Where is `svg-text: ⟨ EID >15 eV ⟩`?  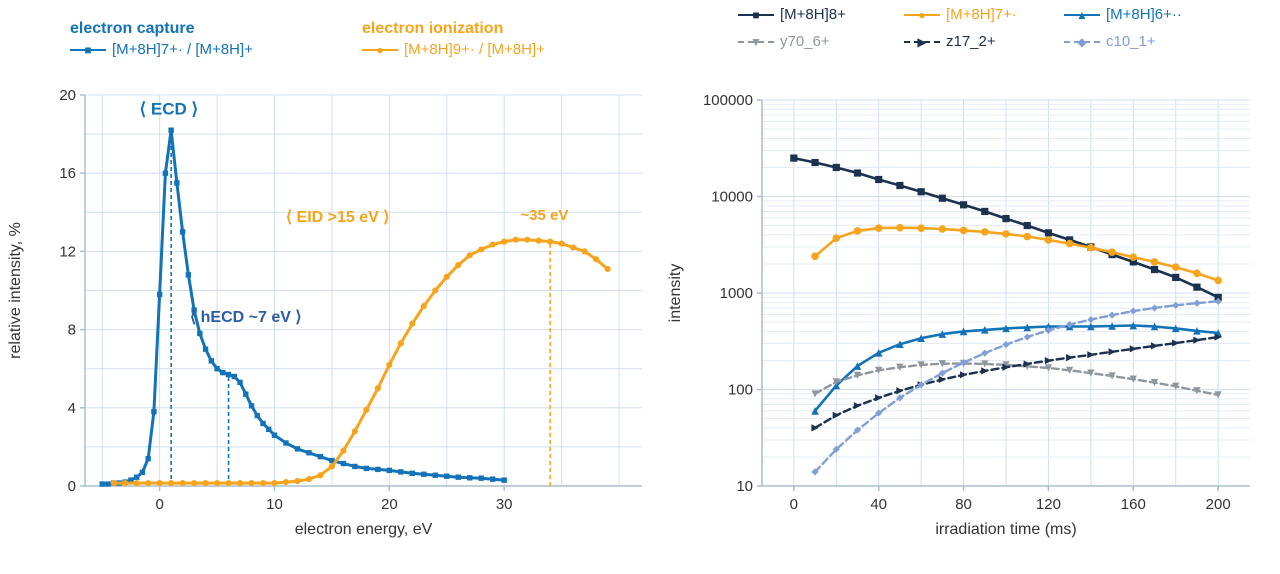
svg-text: ⟨ EID >15 eV ⟩ is located at coordinates (338, 217).